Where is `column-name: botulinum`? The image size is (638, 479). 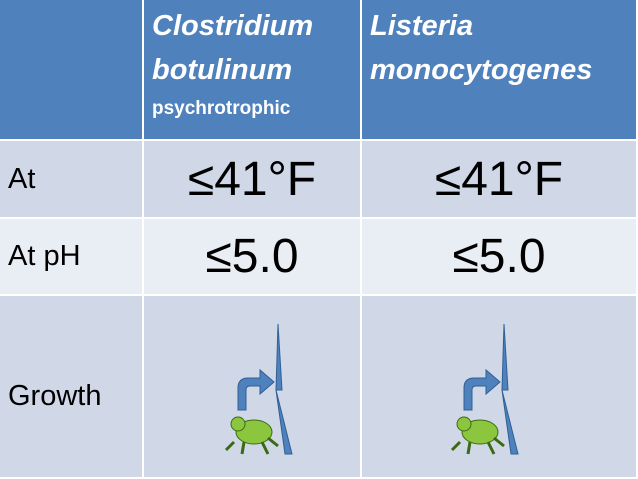
column-name: botulinum is located at coordinates (222, 70).